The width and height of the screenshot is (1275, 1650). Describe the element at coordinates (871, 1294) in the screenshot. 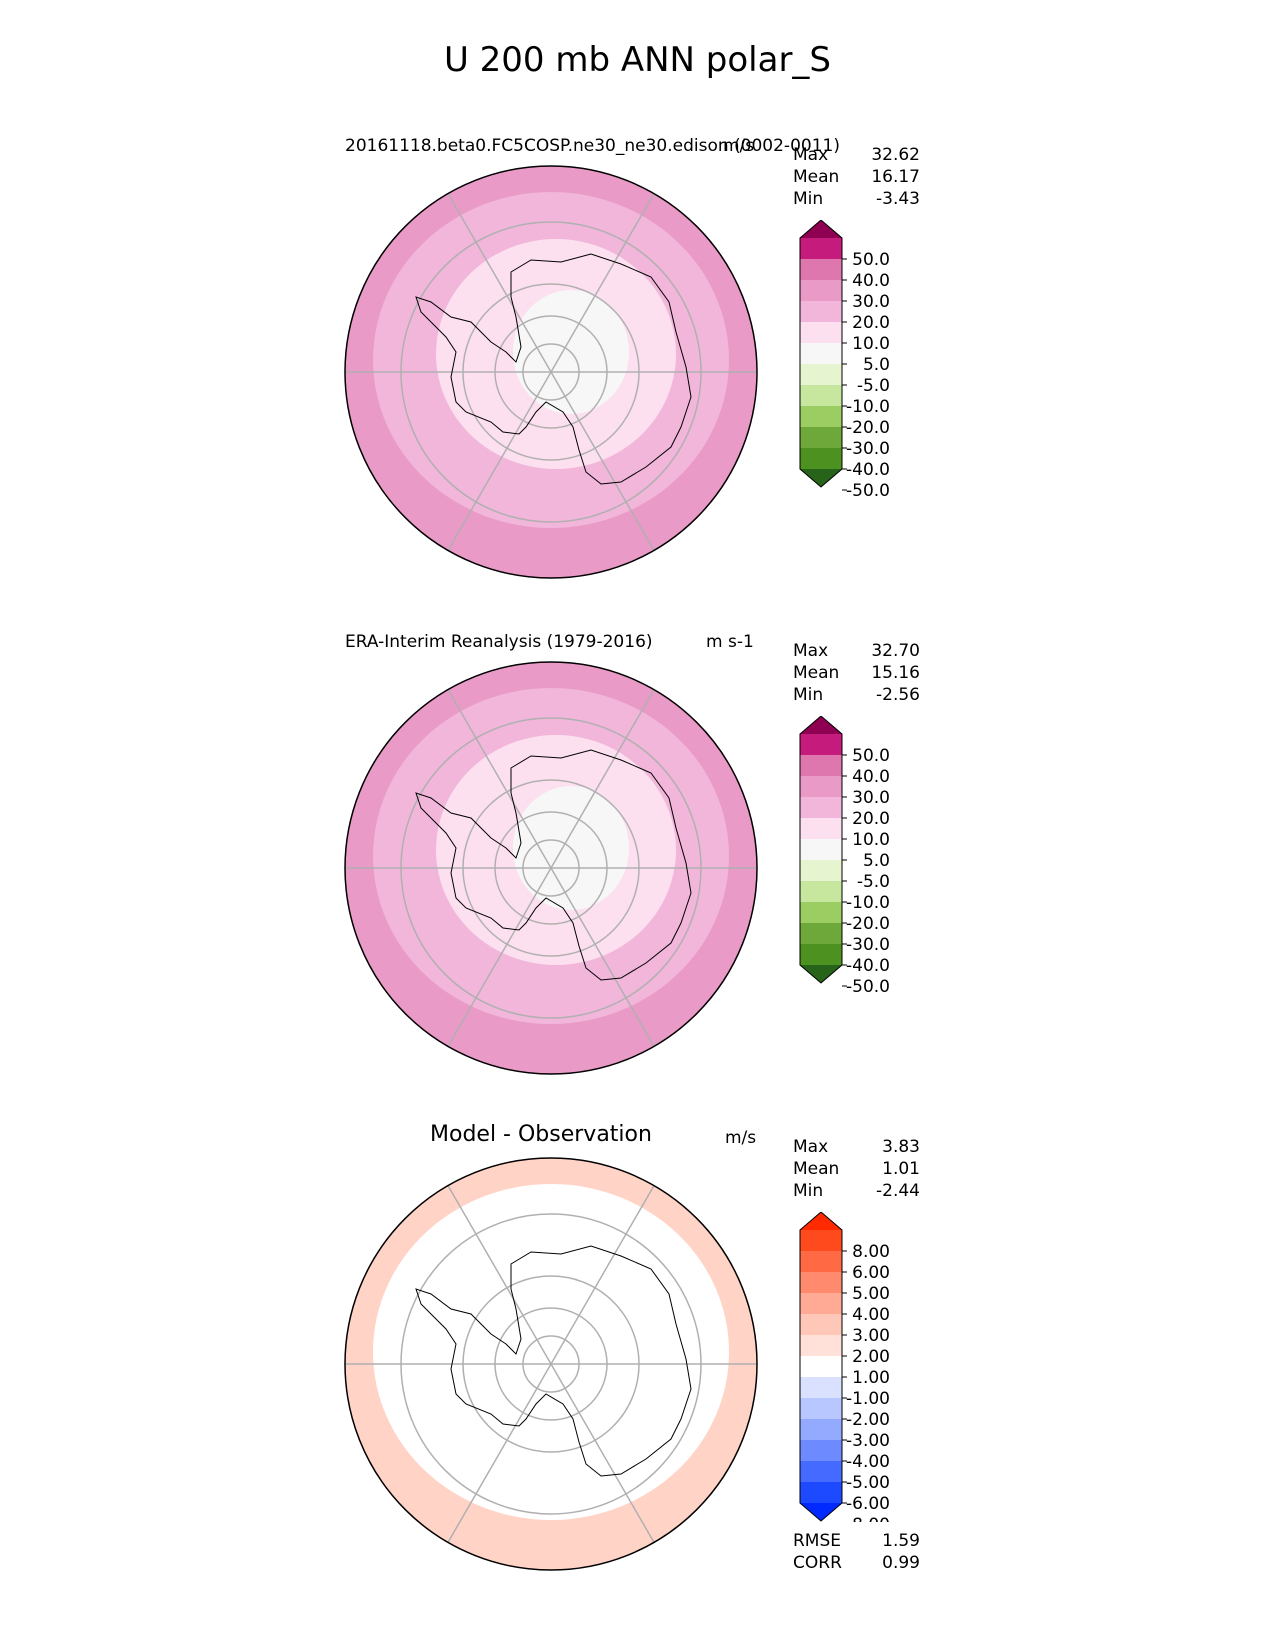

I see `colorbar-tick-label: 5.00` at that location.